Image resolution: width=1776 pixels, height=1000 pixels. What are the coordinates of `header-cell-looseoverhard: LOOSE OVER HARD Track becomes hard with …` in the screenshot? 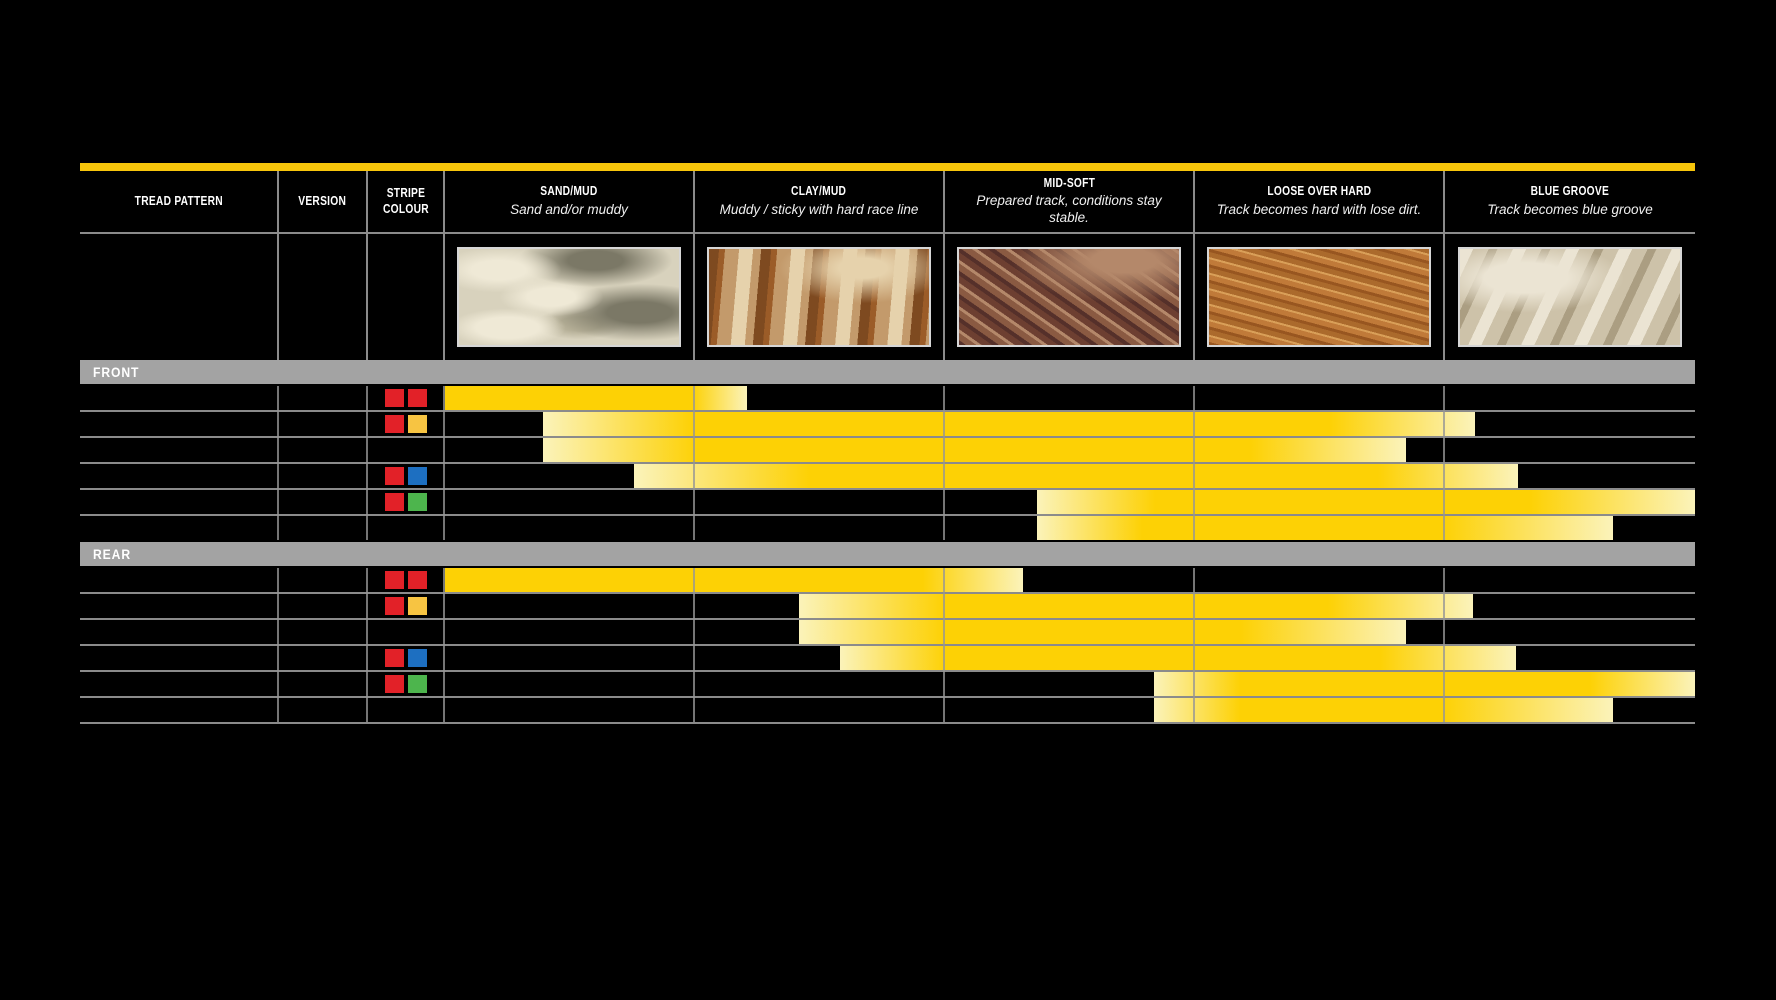 It's located at (1320, 201).